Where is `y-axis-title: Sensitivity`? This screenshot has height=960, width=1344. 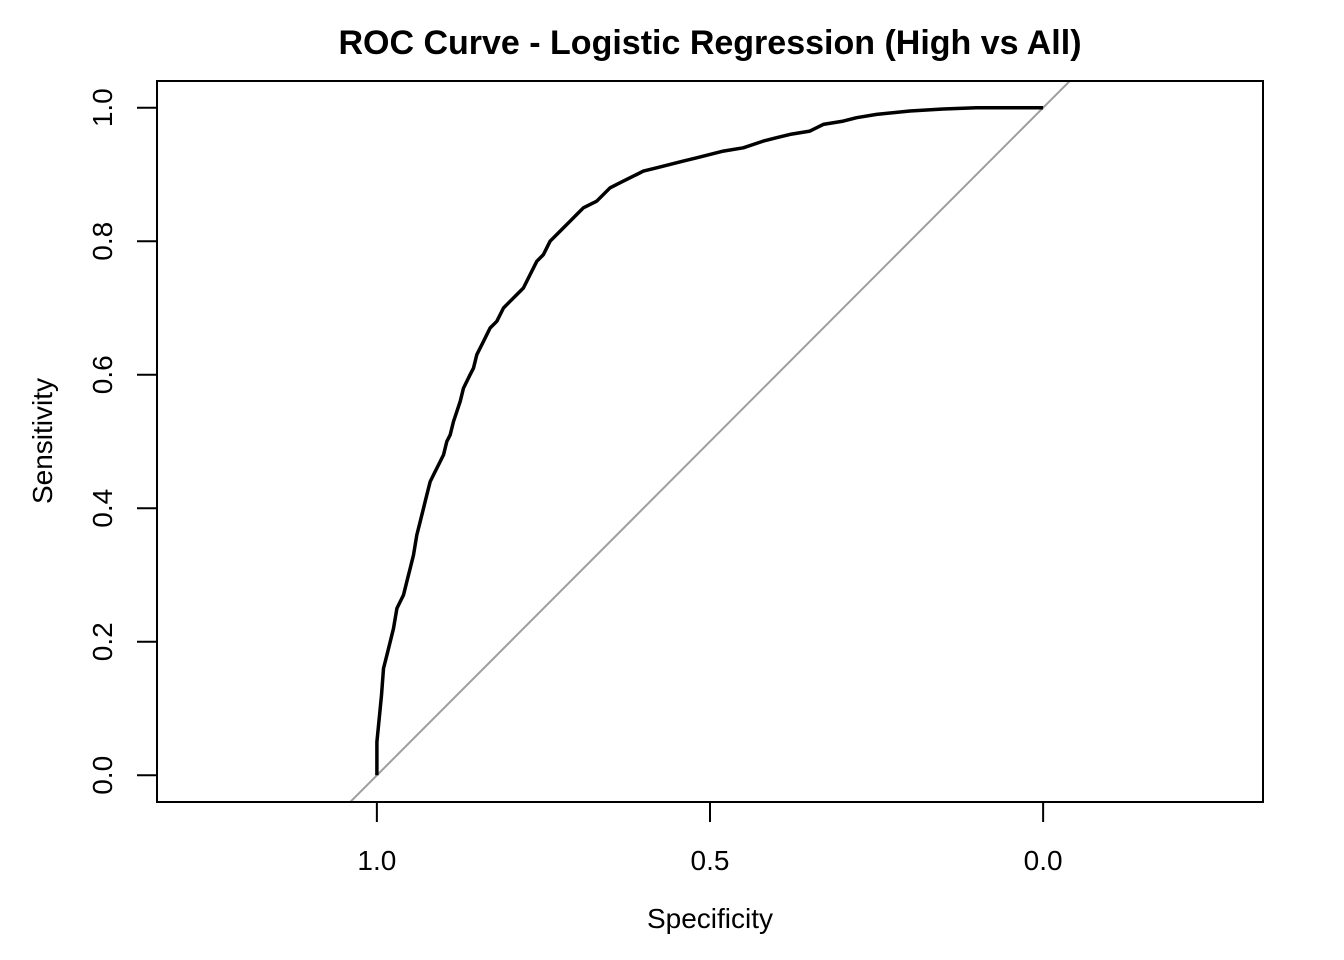 y-axis-title: Sensitivity is located at coordinates (42, 441).